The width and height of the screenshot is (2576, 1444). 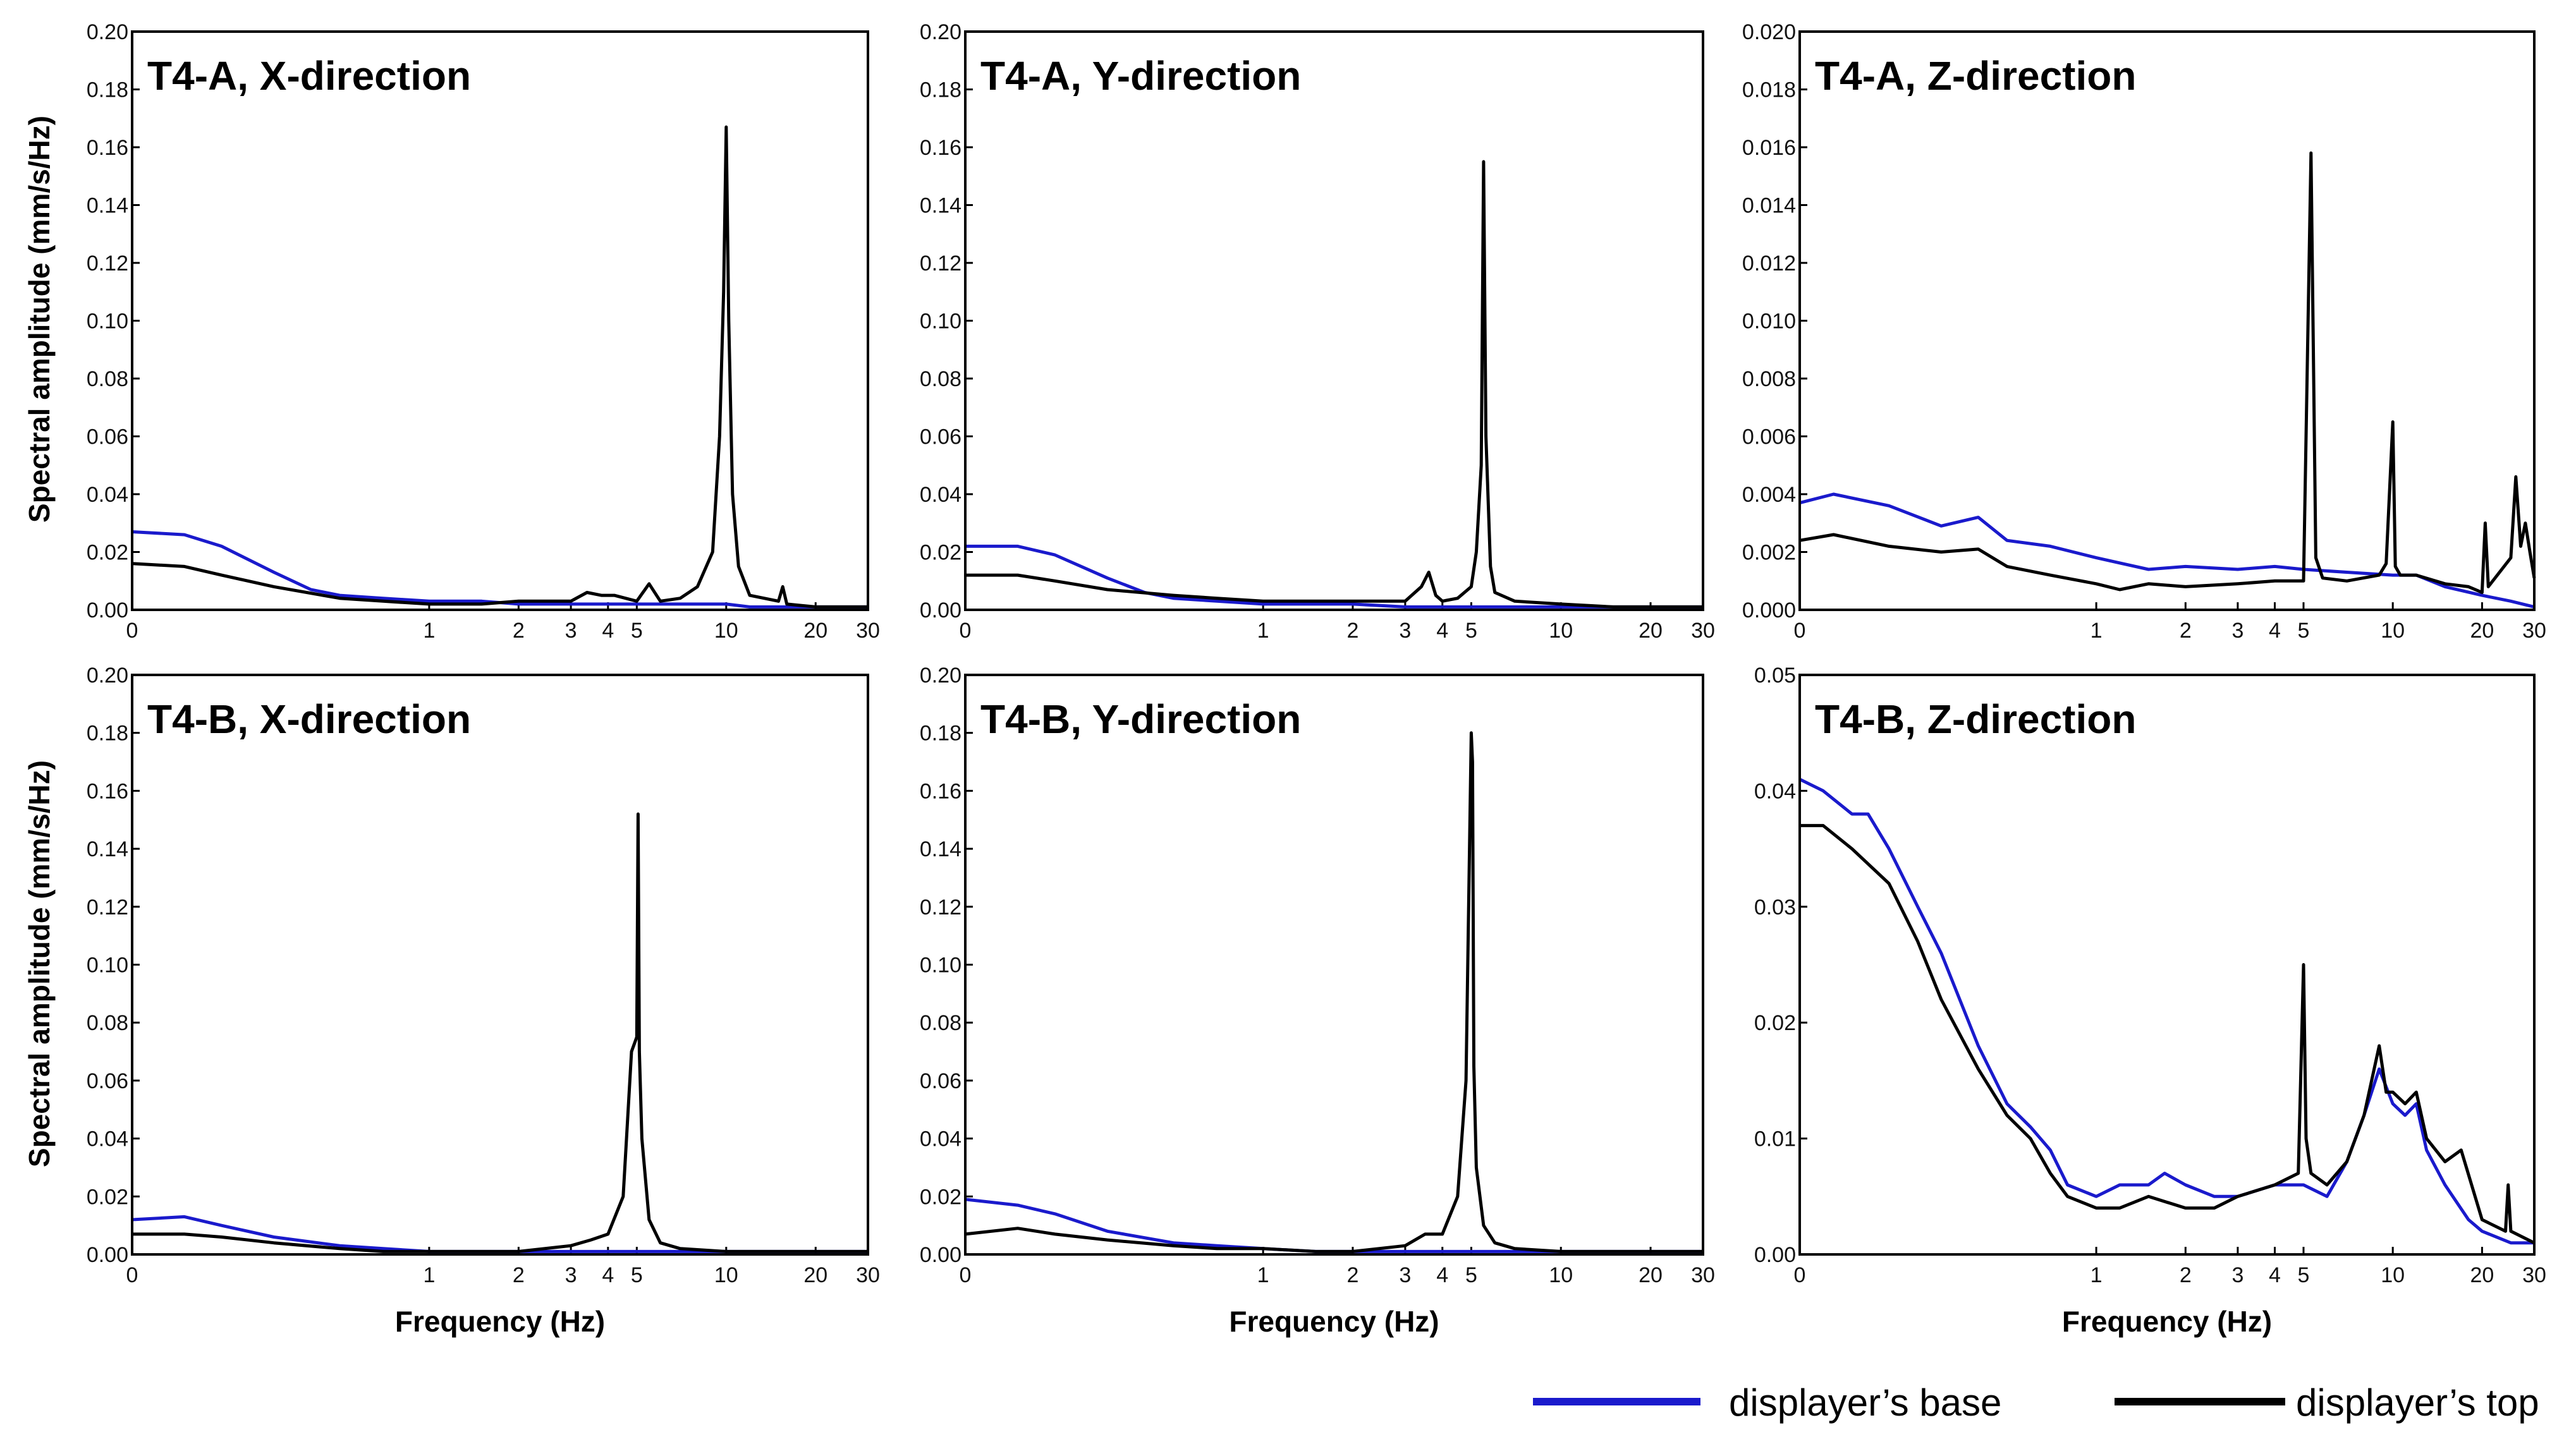 What do you see at coordinates (940, 676) in the screenshot?
I see `y-tick-label: 0.20` at bounding box center [940, 676].